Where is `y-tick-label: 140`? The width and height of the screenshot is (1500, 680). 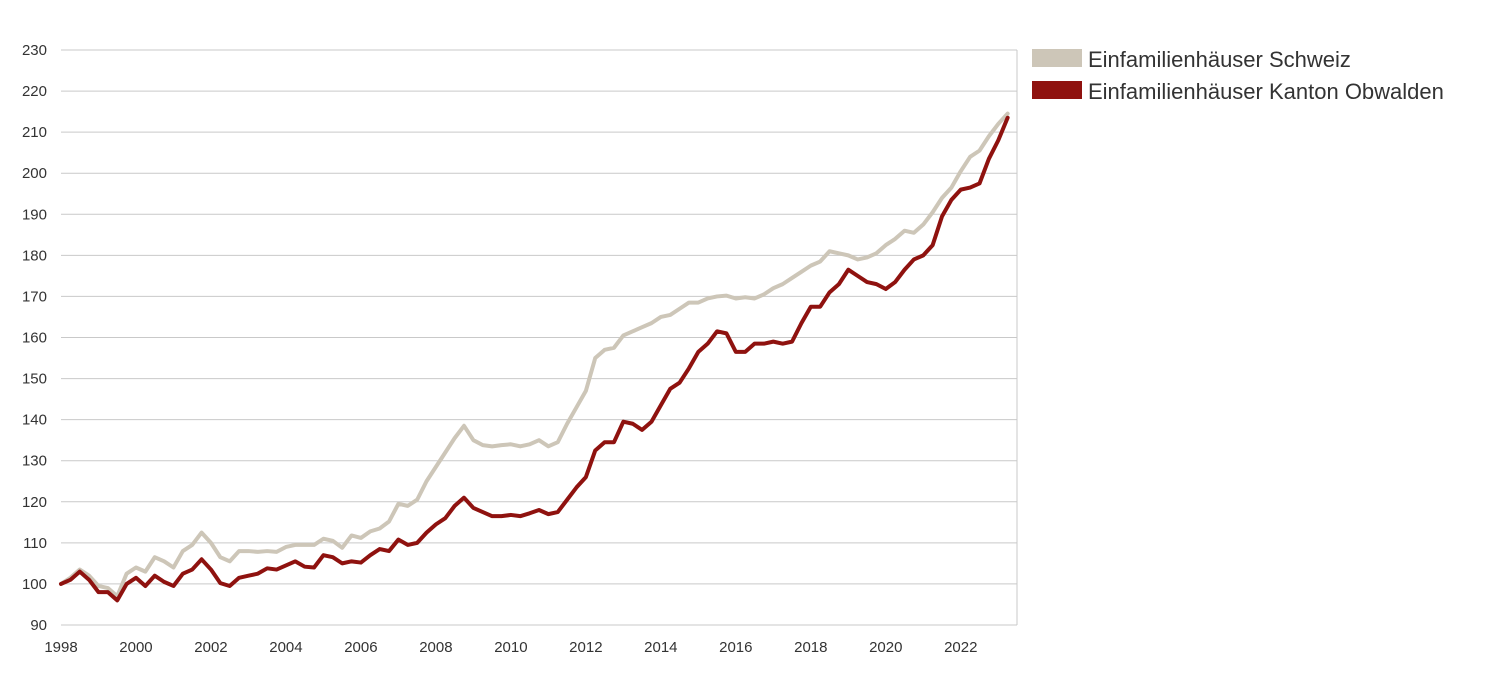
y-tick-label: 140 is located at coordinates (34, 420).